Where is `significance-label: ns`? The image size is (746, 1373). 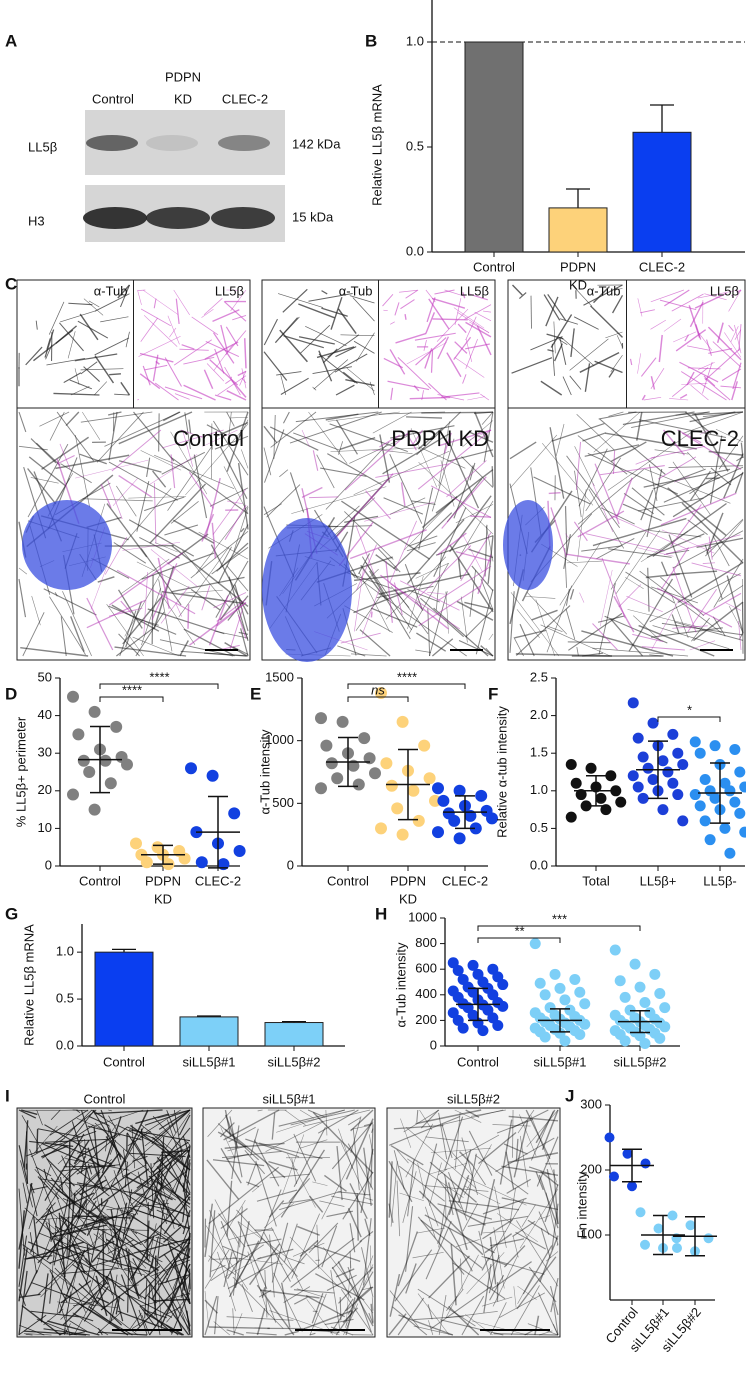 significance-label: ns is located at coordinates (378, 689).